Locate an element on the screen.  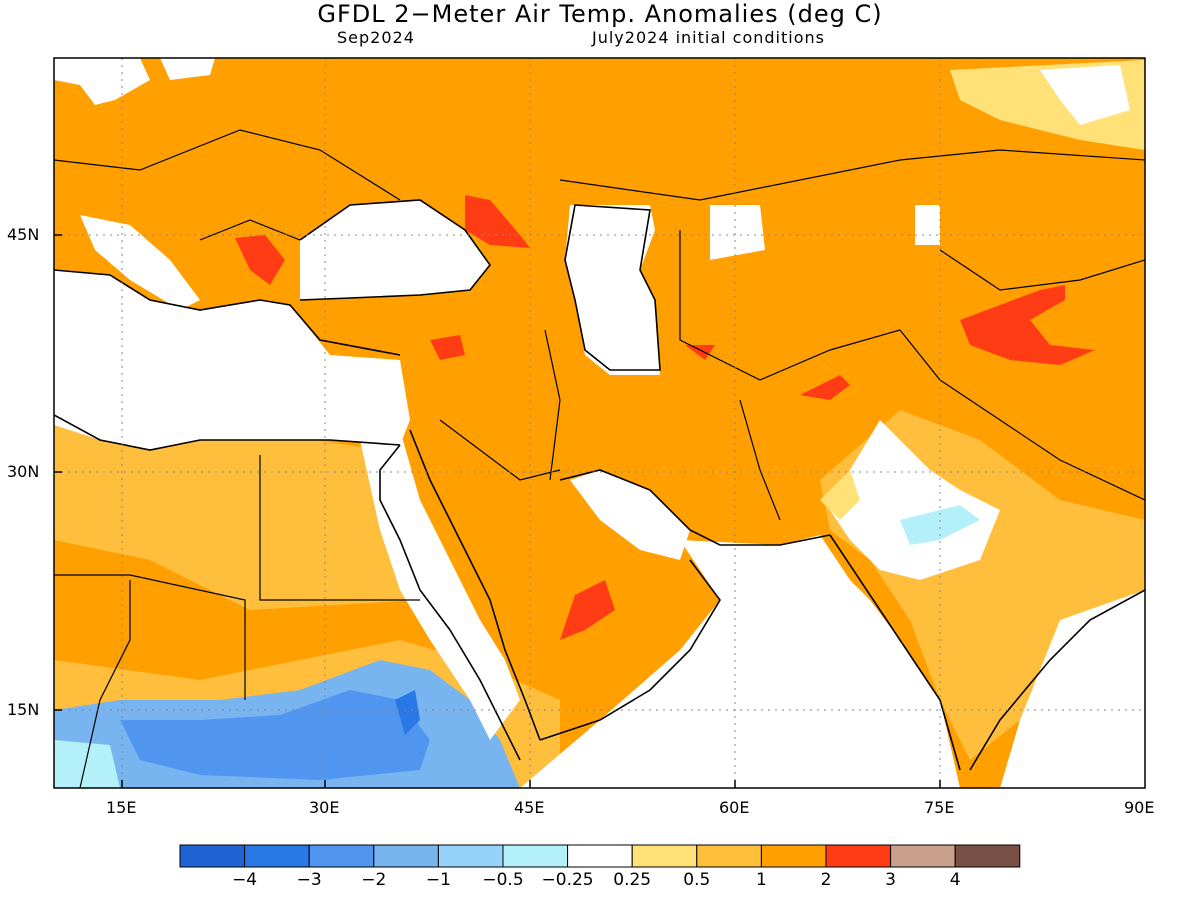
border-iran-pakistan is located at coordinates (760, 460).